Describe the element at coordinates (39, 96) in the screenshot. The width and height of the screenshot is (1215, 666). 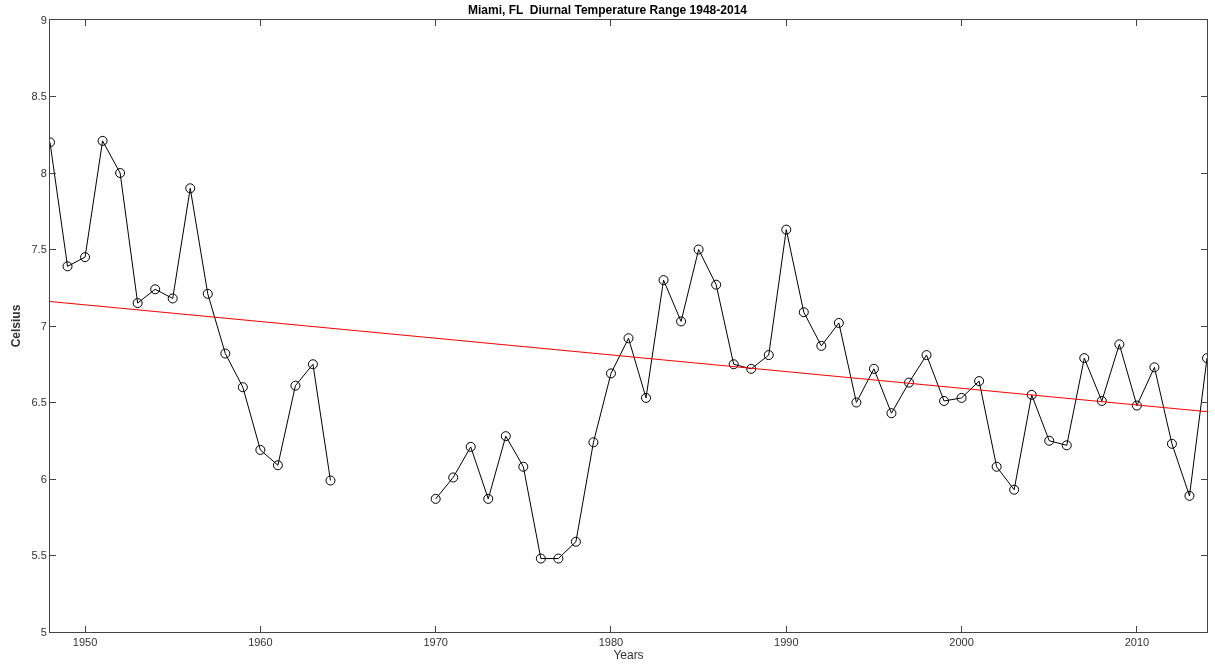
I see `y-tick-label: 8.5` at that location.